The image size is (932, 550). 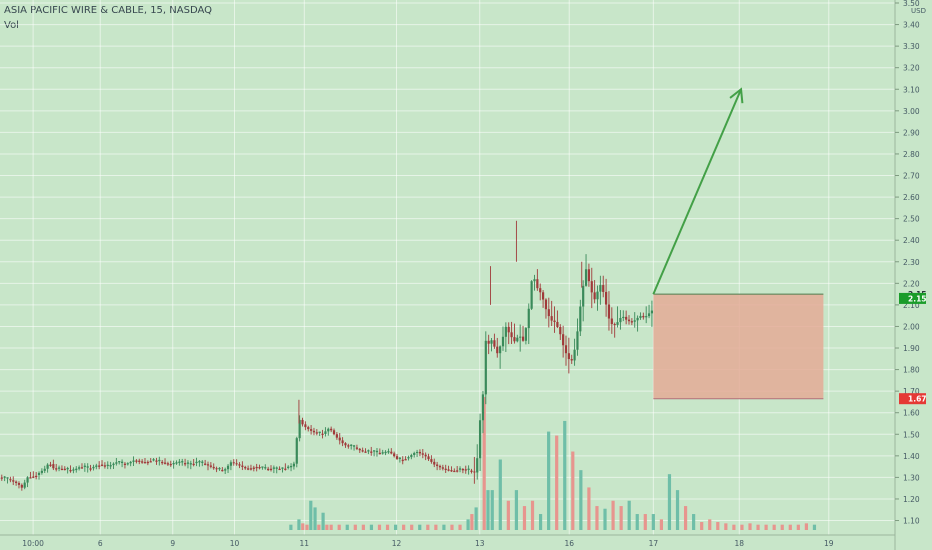 I want to click on current-price-label: 2.15, so click(x=917, y=298).